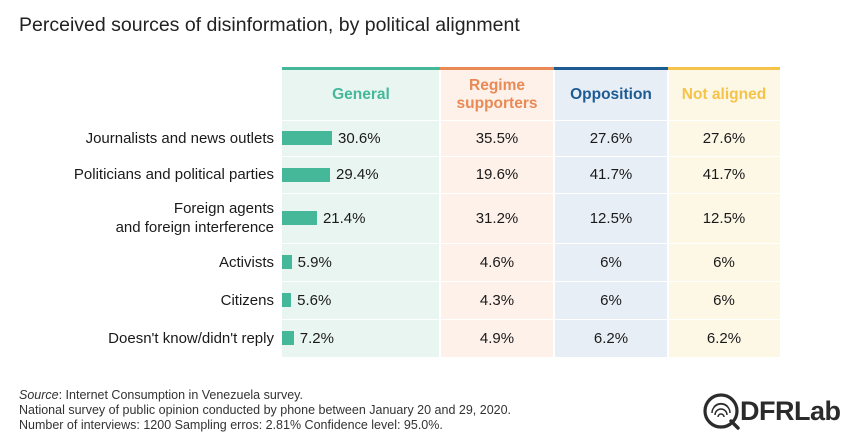  I want to click on cell-regime: 35.5%, so click(497, 138).